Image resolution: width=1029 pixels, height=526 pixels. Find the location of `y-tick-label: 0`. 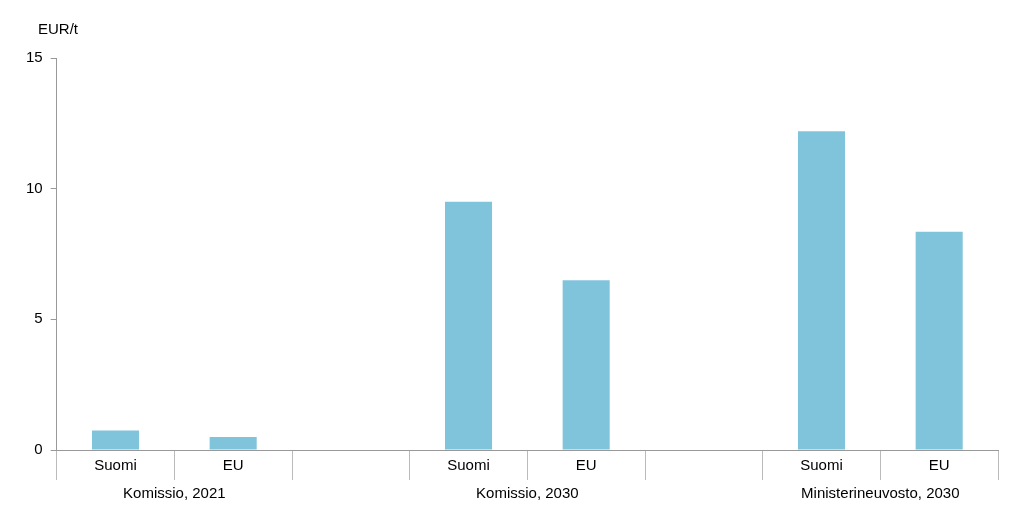

y-tick-label: 0 is located at coordinates (38, 449).